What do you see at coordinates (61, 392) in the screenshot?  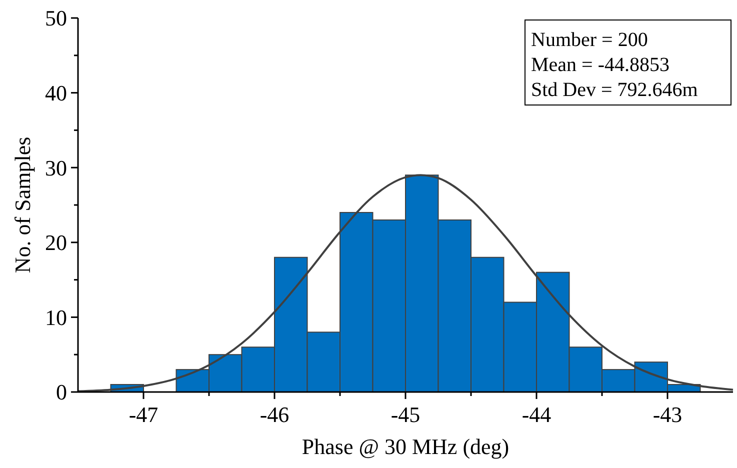 I see `y-tick-label: 0` at bounding box center [61, 392].